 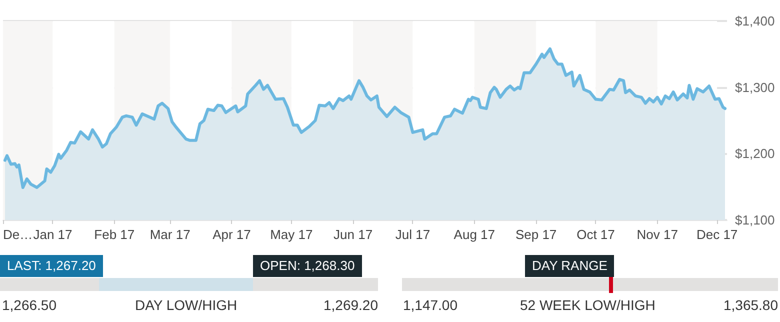 What do you see at coordinates (52, 234) in the screenshot?
I see `x-tick-label: Jan 17` at bounding box center [52, 234].